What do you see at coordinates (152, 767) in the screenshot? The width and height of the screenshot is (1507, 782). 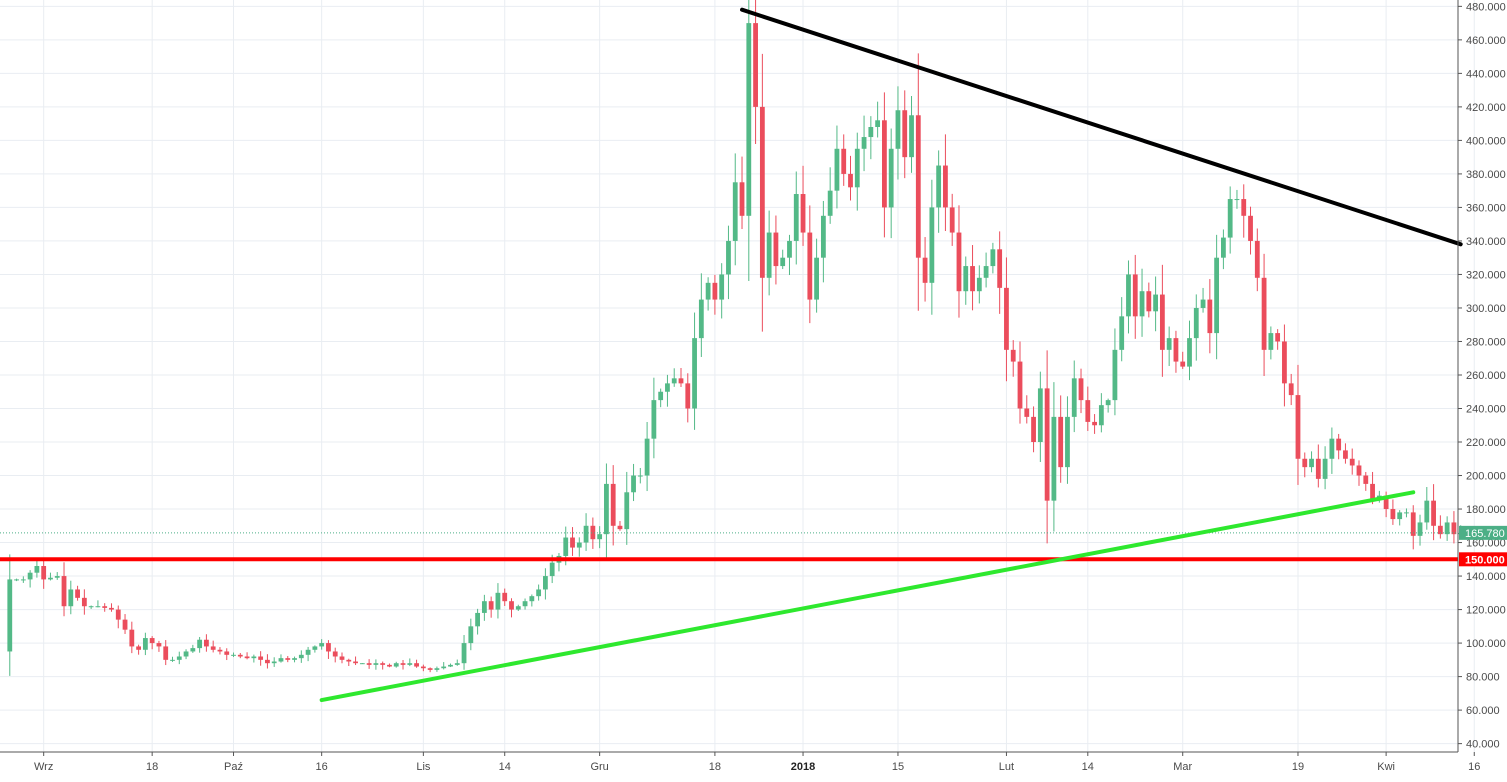 I see `time-tick-label: 18` at bounding box center [152, 767].